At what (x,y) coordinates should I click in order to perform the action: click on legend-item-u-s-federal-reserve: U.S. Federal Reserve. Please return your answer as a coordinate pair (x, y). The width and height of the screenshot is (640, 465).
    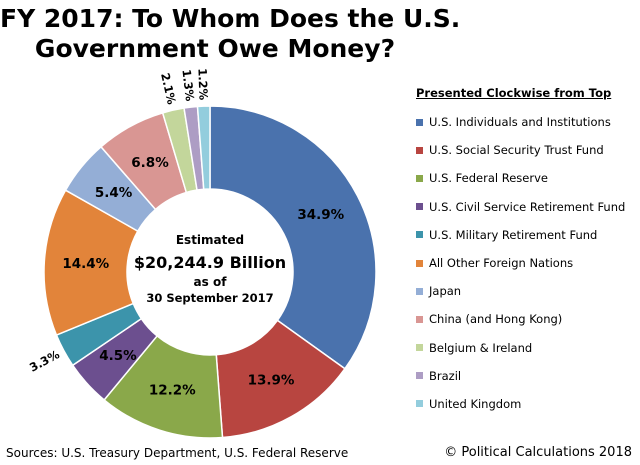
    Looking at the image, I should click on (525, 178).